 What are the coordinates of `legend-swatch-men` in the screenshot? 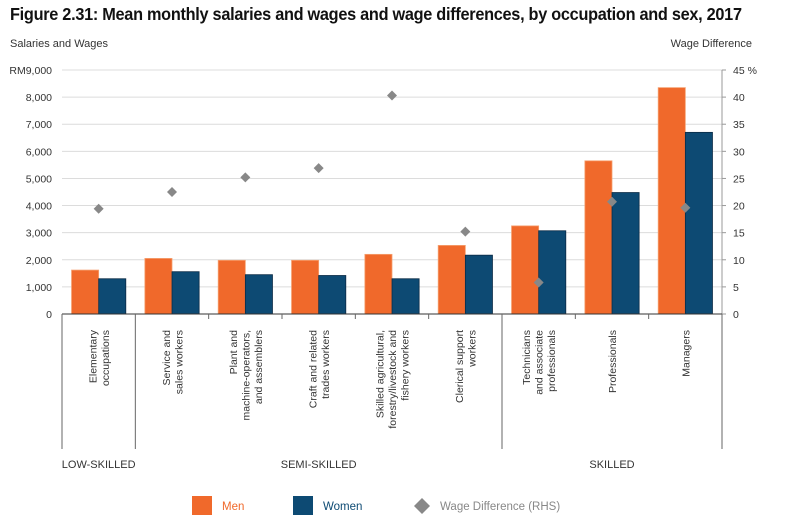 It's located at (202, 505).